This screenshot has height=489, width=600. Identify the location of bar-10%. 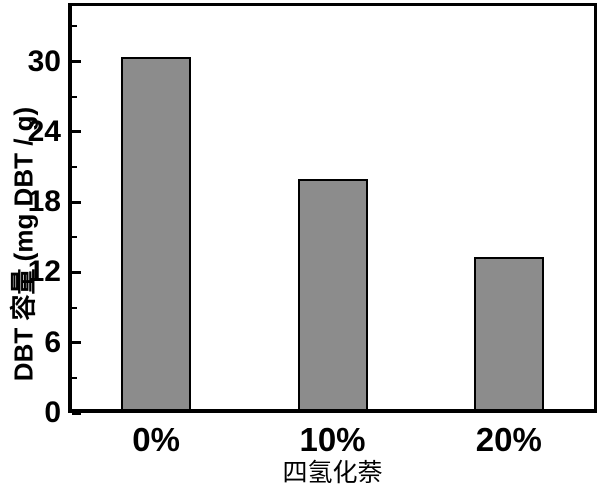
(332, 293).